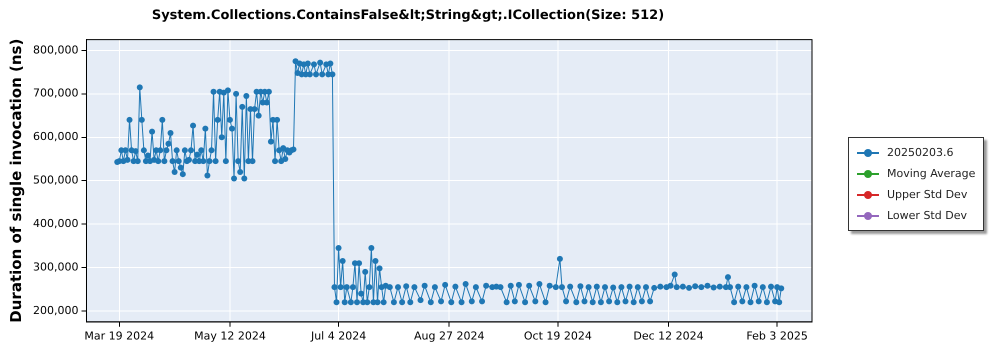 This screenshot has height=350, width=1000. I want to click on chart-title: System.Collections.ContainsFalse&lt;String&gt;.ICollection(Size: 512), so click(408, 16).